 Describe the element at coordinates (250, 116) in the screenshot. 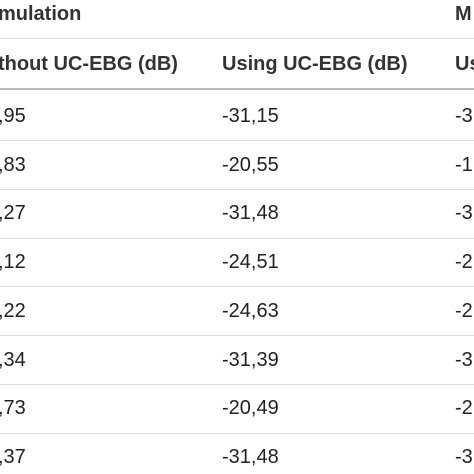

I see `cell: -31,15` at that location.